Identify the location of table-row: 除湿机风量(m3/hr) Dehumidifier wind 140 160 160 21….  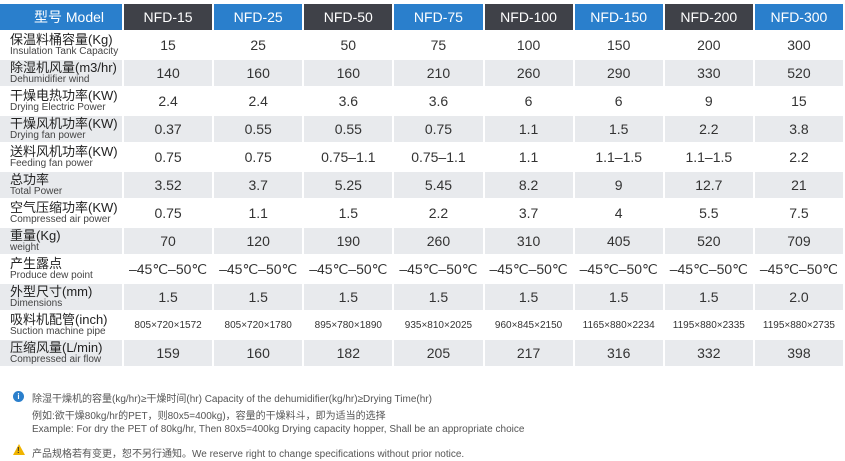
(422, 72).